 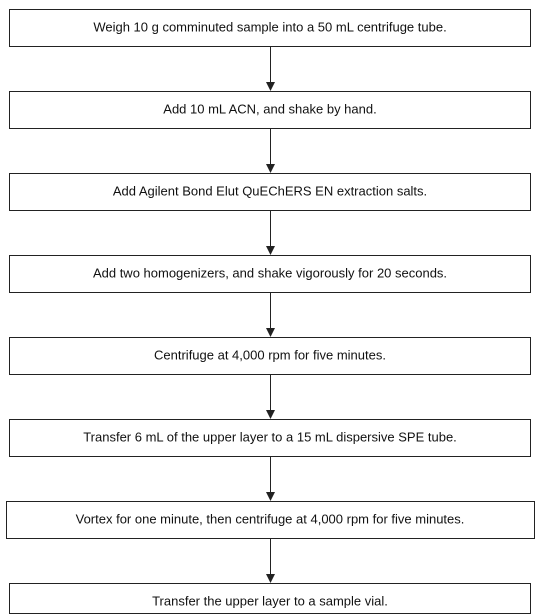 I want to click on step-text: Add 10 mL ACN, and shake by hand., so click(x=269, y=108).